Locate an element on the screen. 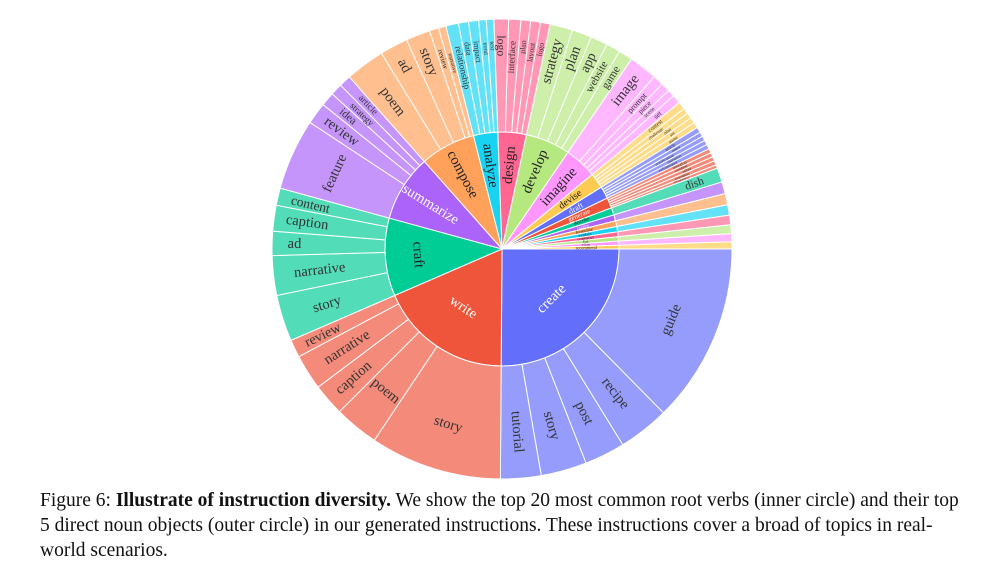  noun-label-analyze-3: trend is located at coordinates (484, 48).